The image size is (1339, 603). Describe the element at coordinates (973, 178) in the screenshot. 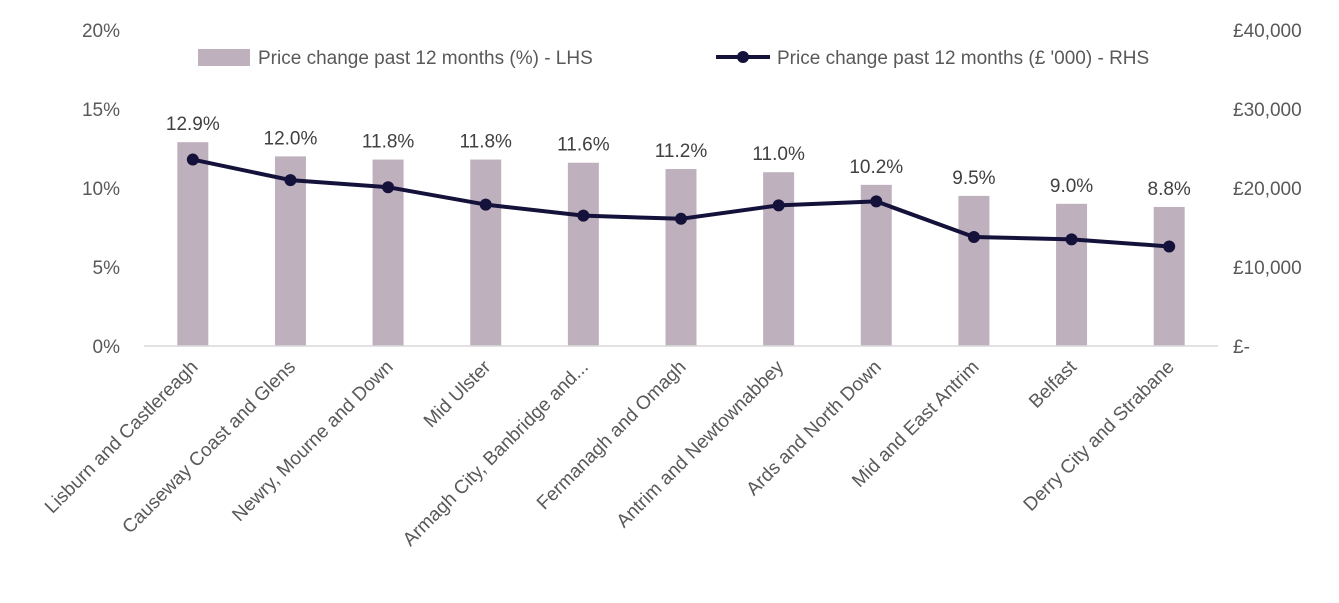

I see `bar-data-label: 9.5%` at that location.